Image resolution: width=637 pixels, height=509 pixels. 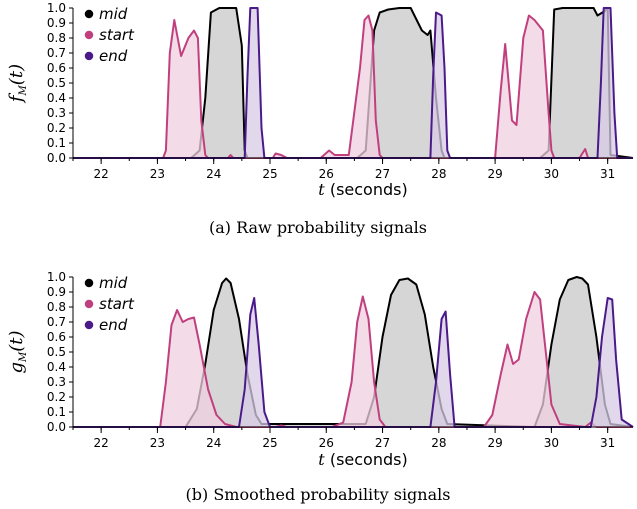 I want to click on figure-caption: (b) Smoothed probability signals, so click(x=318, y=494).